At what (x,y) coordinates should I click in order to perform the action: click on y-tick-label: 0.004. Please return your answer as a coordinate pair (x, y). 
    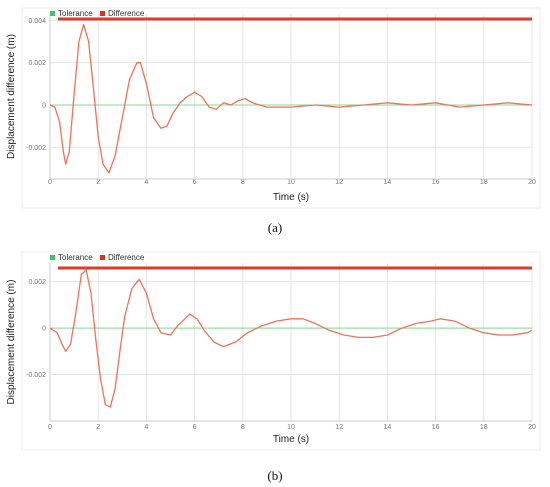
    Looking at the image, I should click on (37, 21).